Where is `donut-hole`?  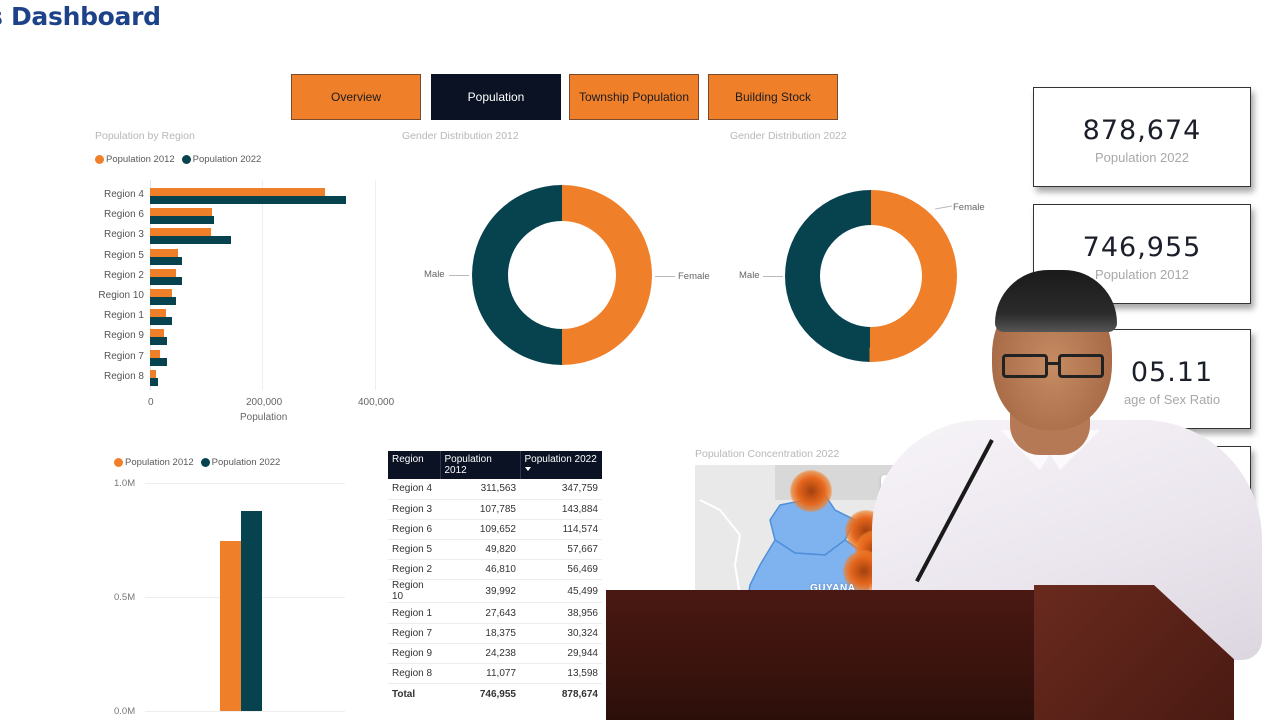 donut-hole is located at coordinates (562, 275).